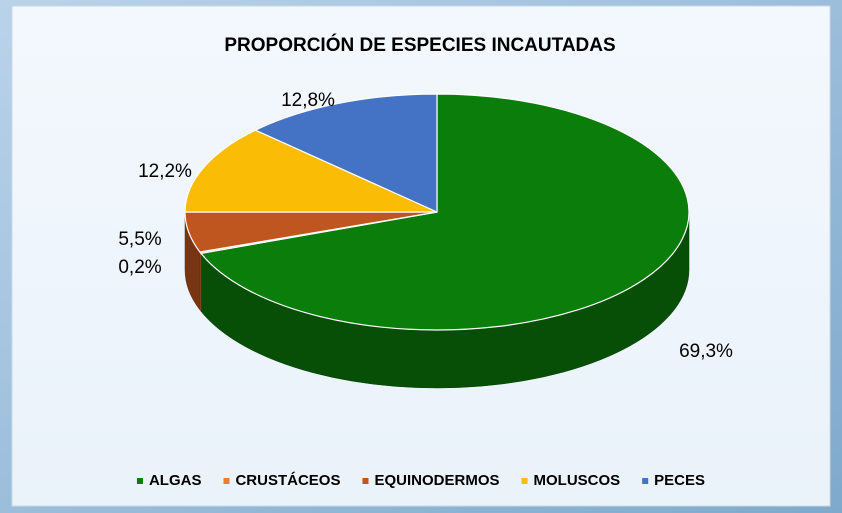  I want to click on legend-label: CRUSTÁCEOS, so click(287, 480).